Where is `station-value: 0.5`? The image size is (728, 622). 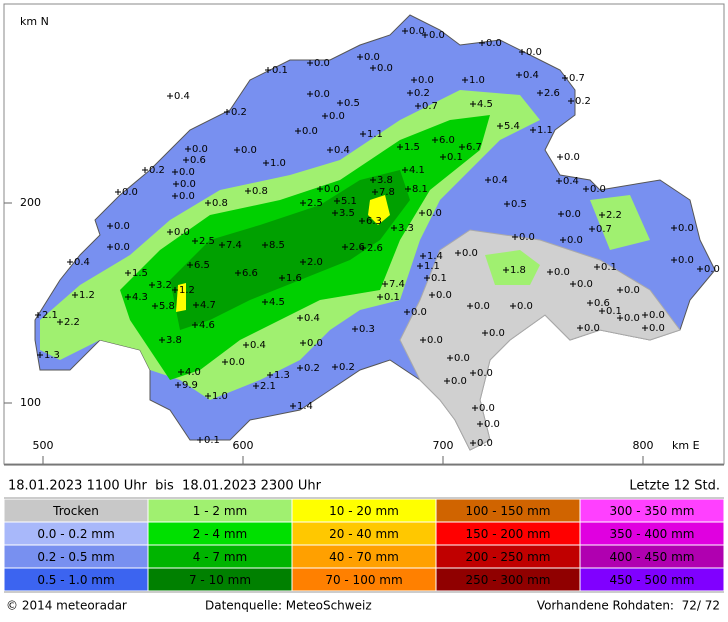 station-value: 0.5 is located at coordinates (519, 204).